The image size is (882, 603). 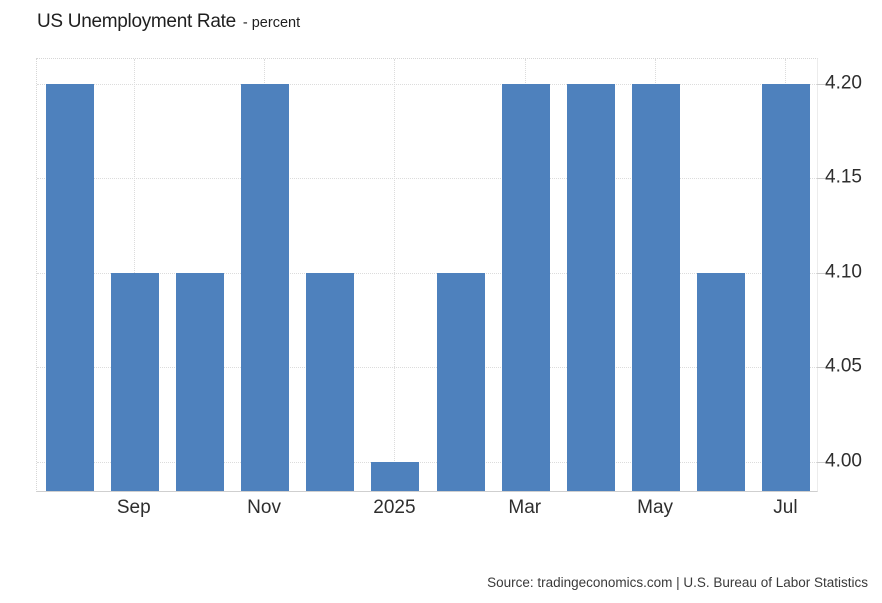 I want to click on v-gridline, so click(x=395, y=275).